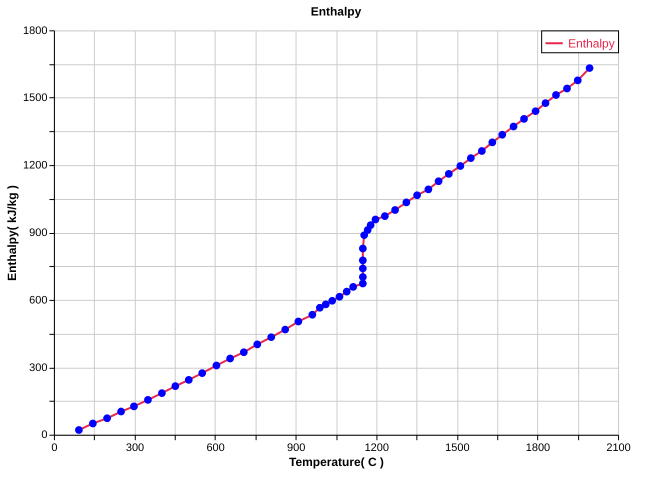 This screenshot has width=646, height=486. I want to click on y-tick-label: 600, so click(38, 300).